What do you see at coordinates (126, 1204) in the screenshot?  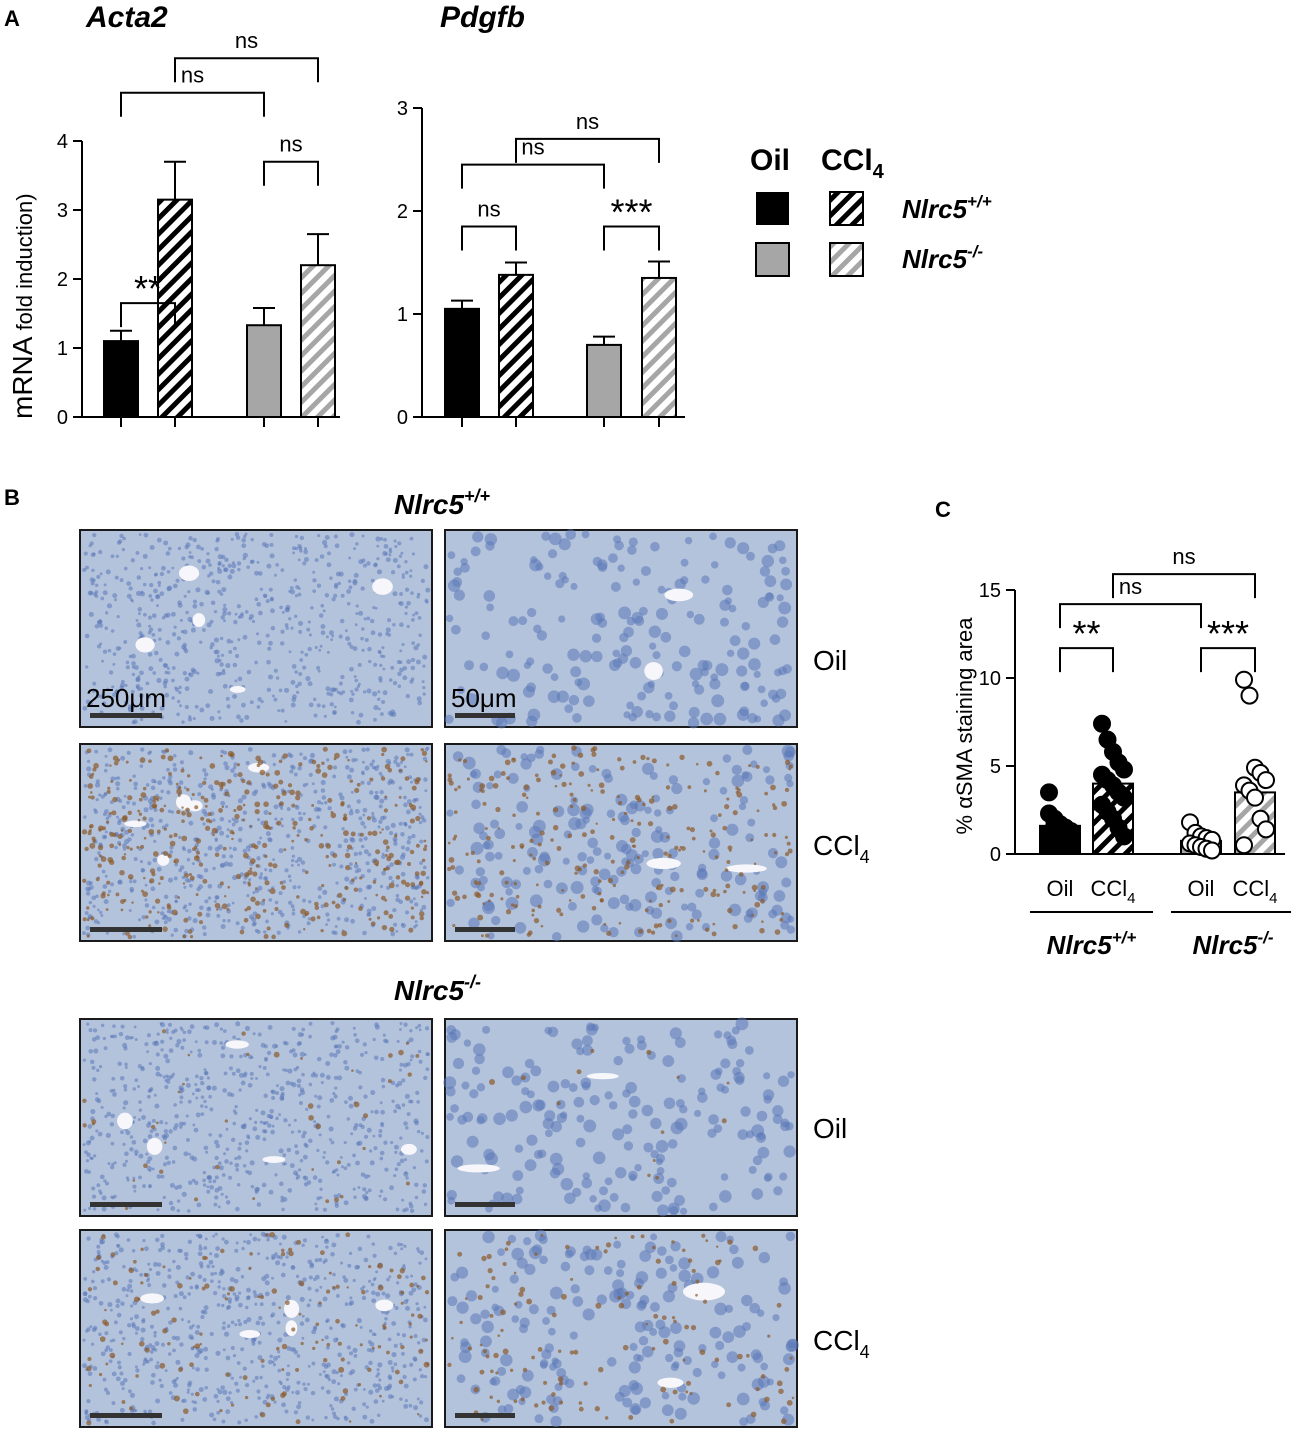 I see `scale-bar` at bounding box center [126, 1204].